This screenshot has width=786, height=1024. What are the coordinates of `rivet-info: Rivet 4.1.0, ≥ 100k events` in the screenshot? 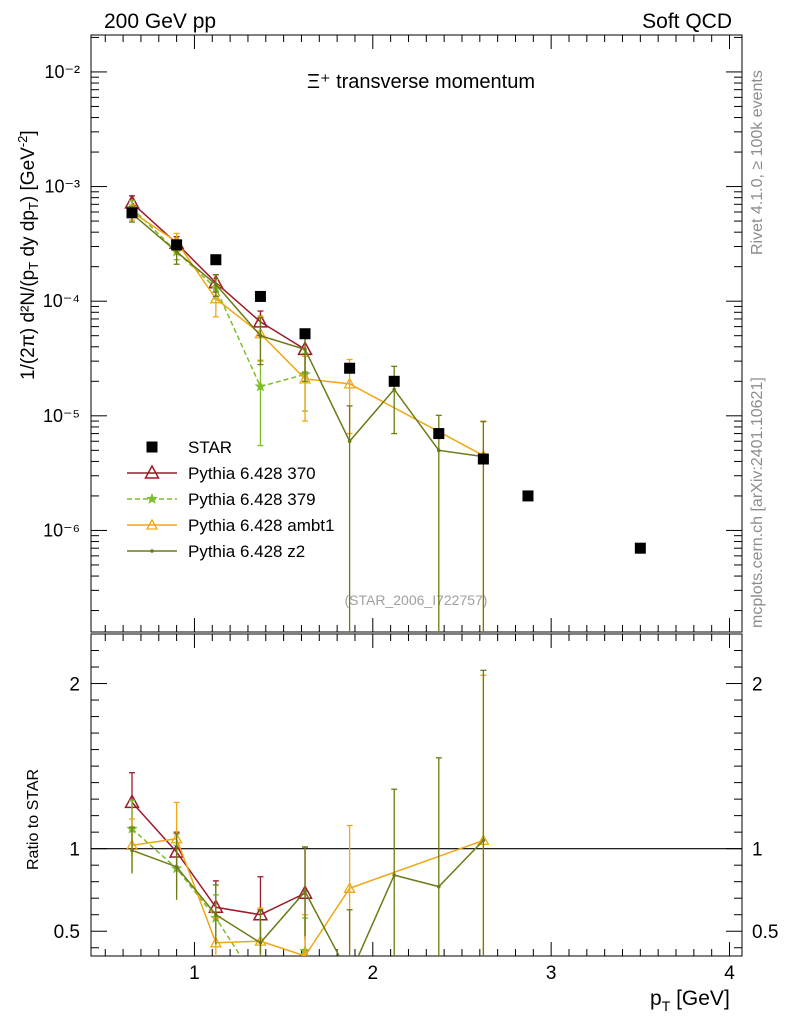 It's located at (757, 162).